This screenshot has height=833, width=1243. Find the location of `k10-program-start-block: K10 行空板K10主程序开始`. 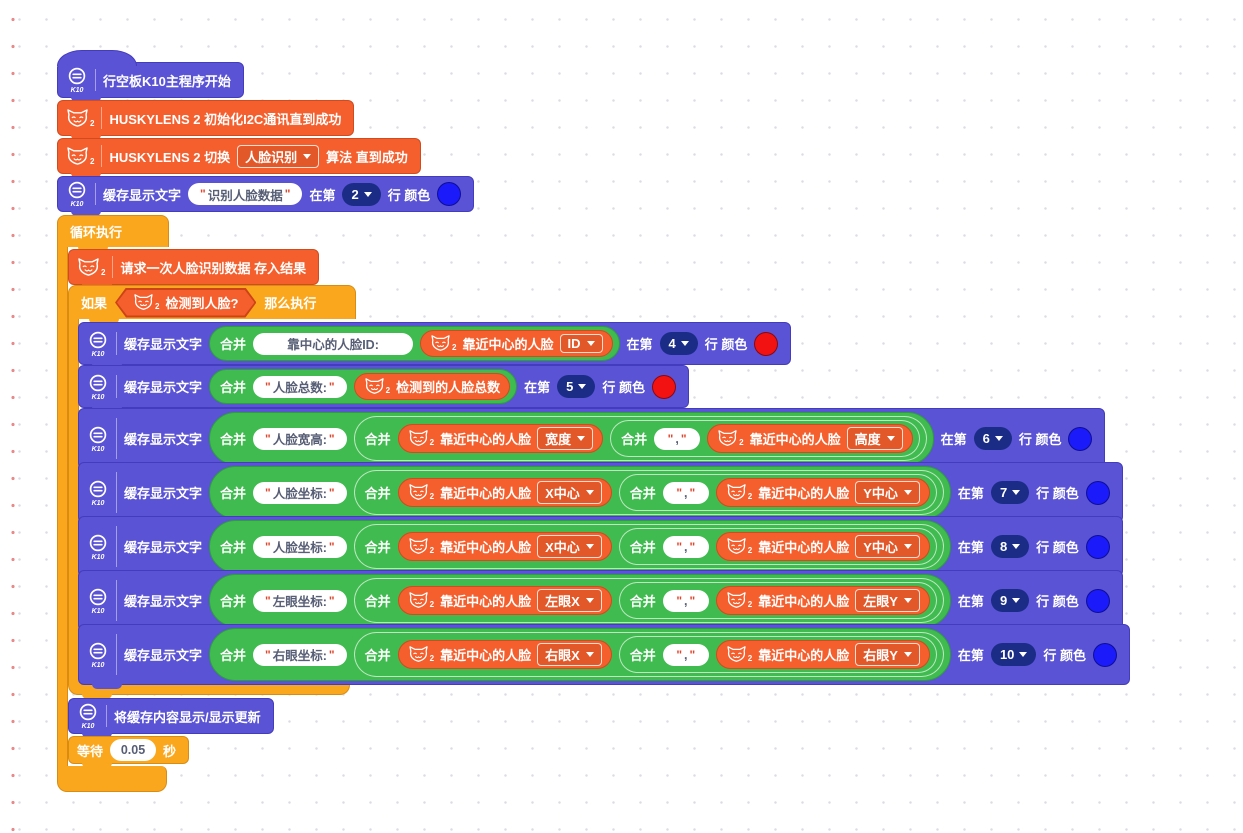

k10-program-start-block: K10 行空板K10主程序开始 is located at coordinates (150, 76).